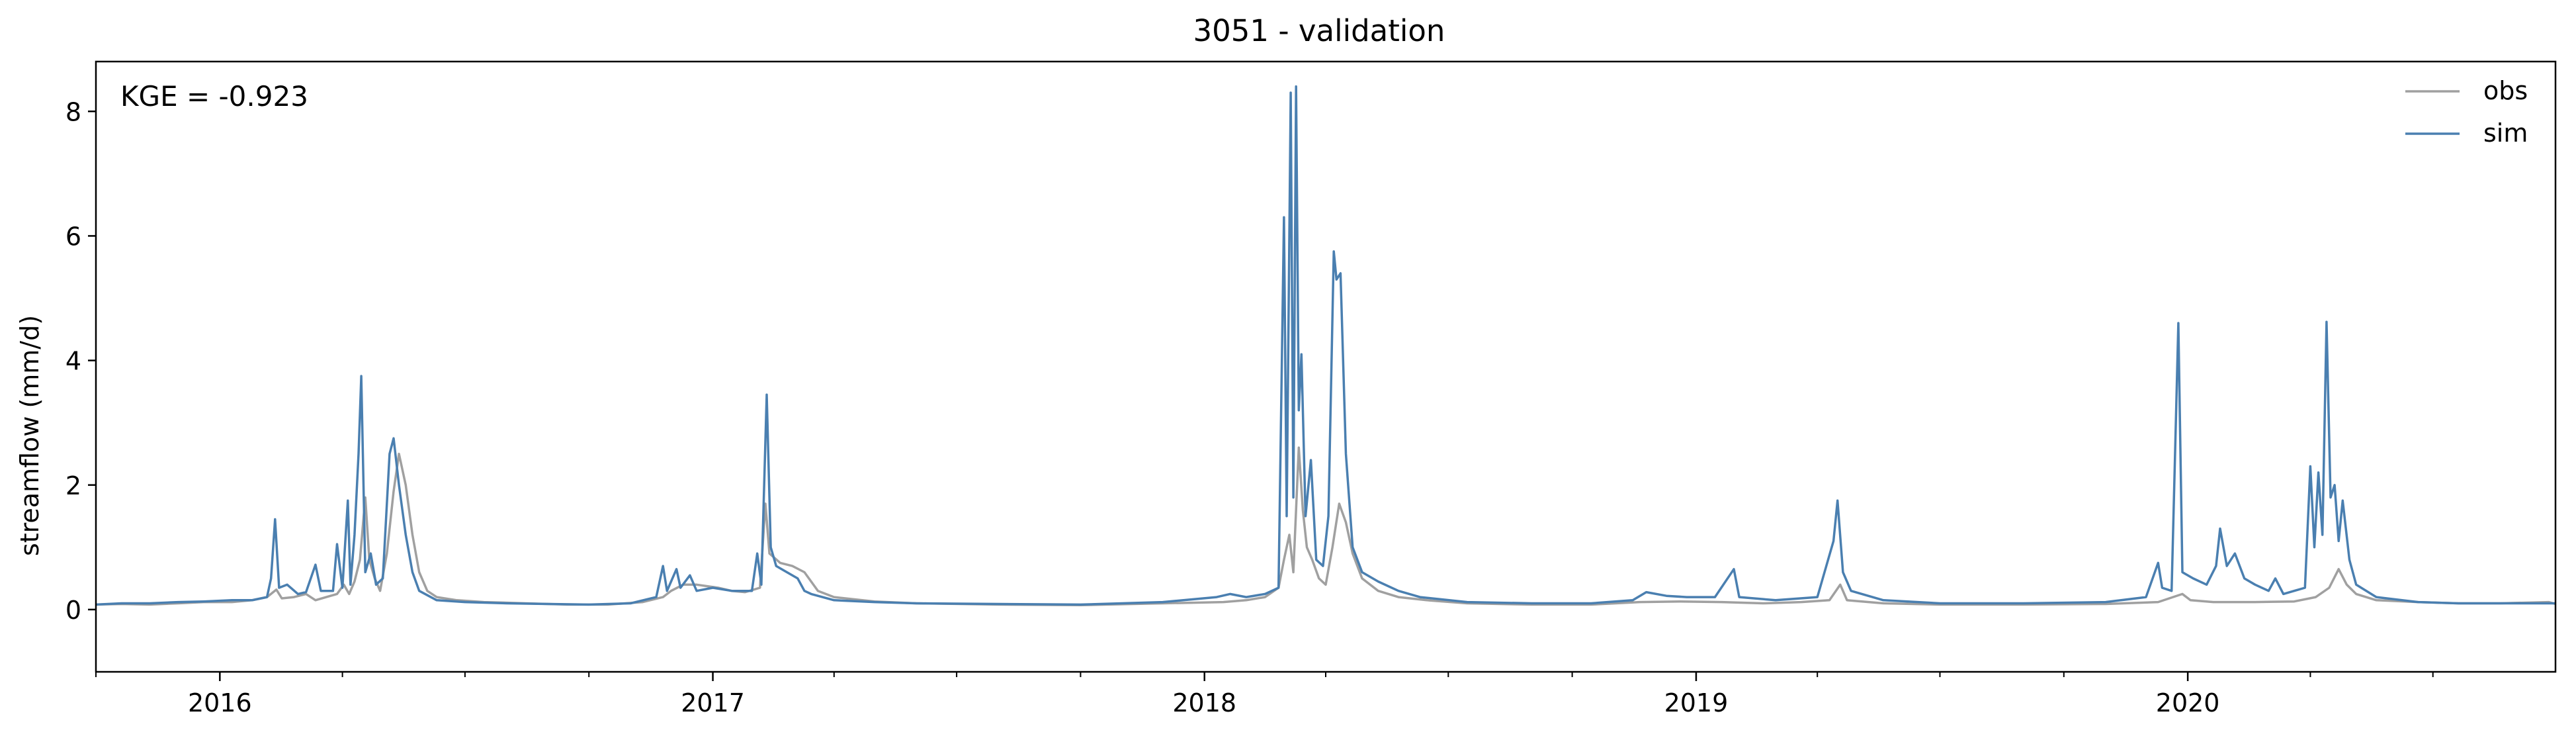 Image resolution: width=2576 pixels, height=740 pixels. What do you see at coordinates (1319, 30) in the screenshot?
I see `chart-title: 3051 - validation` at bounding box center [1319, 30].